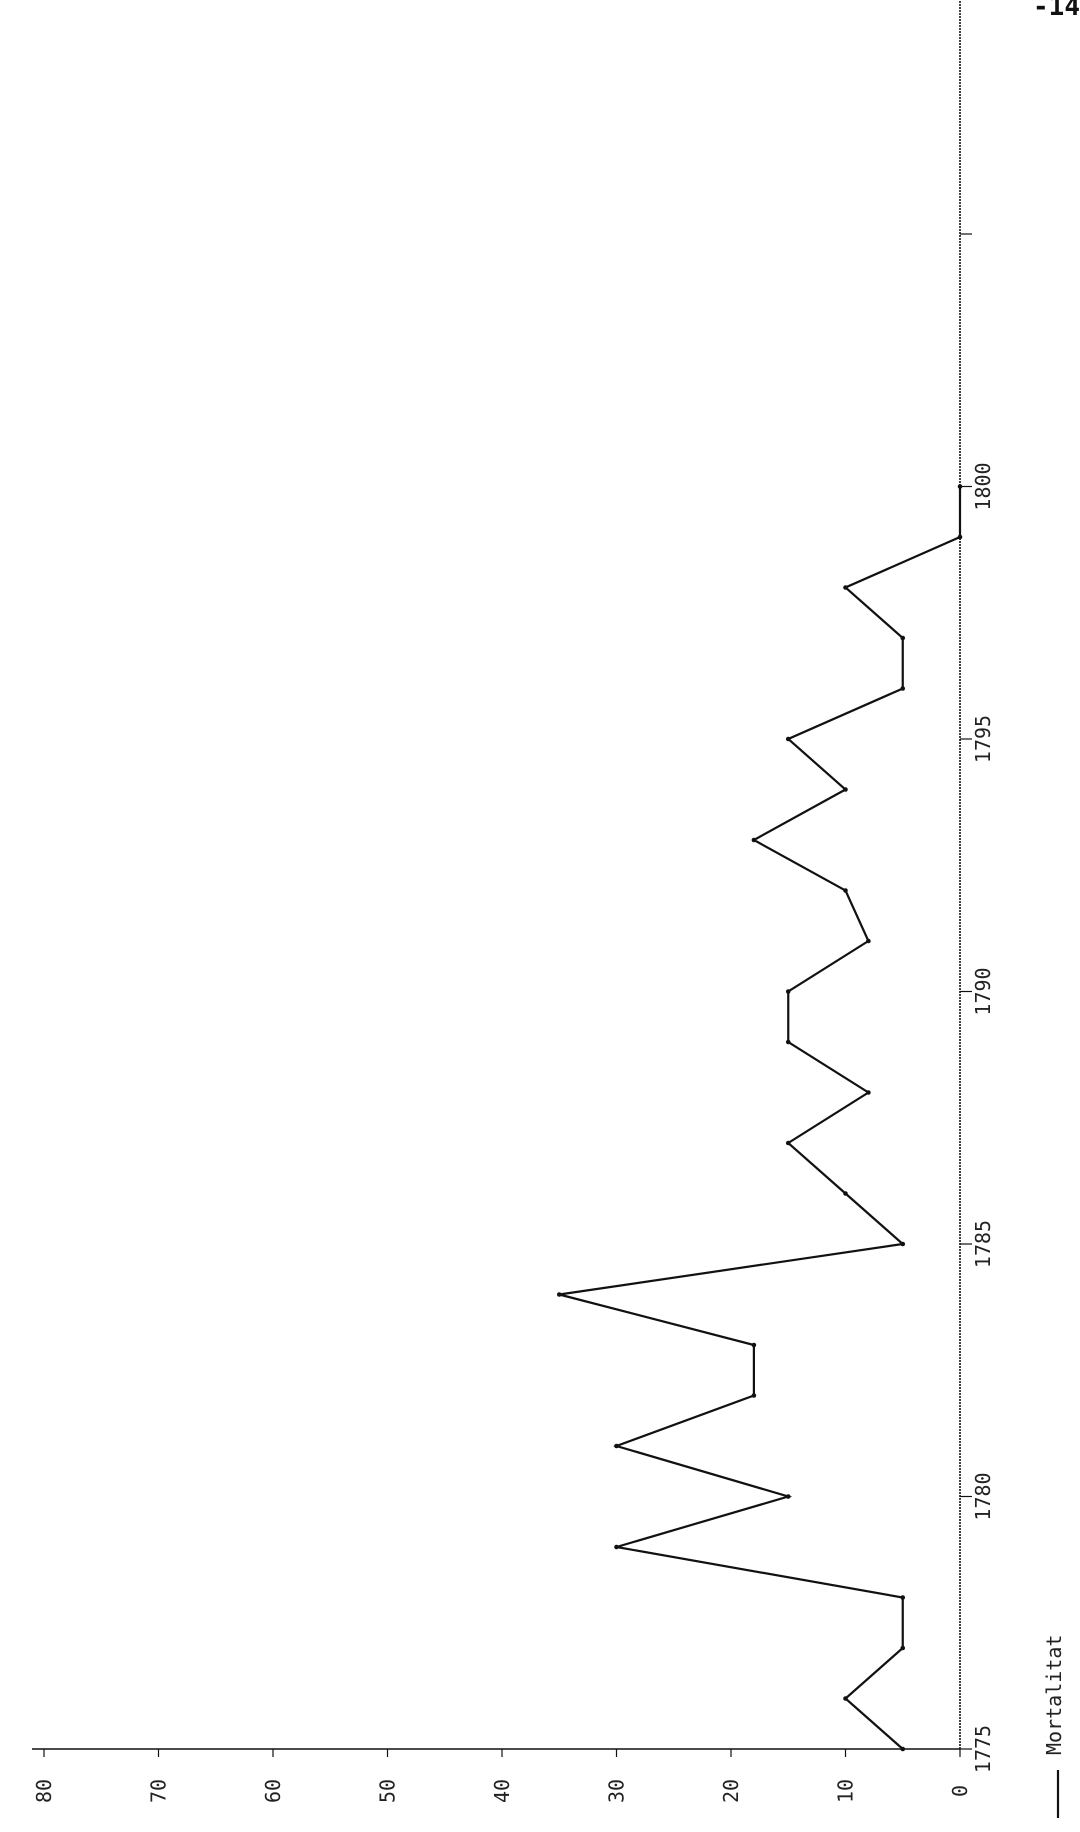  Describe the element at coordinates (1056, 11) in the screenshot. I see `page-number-mark: -14` at that location.